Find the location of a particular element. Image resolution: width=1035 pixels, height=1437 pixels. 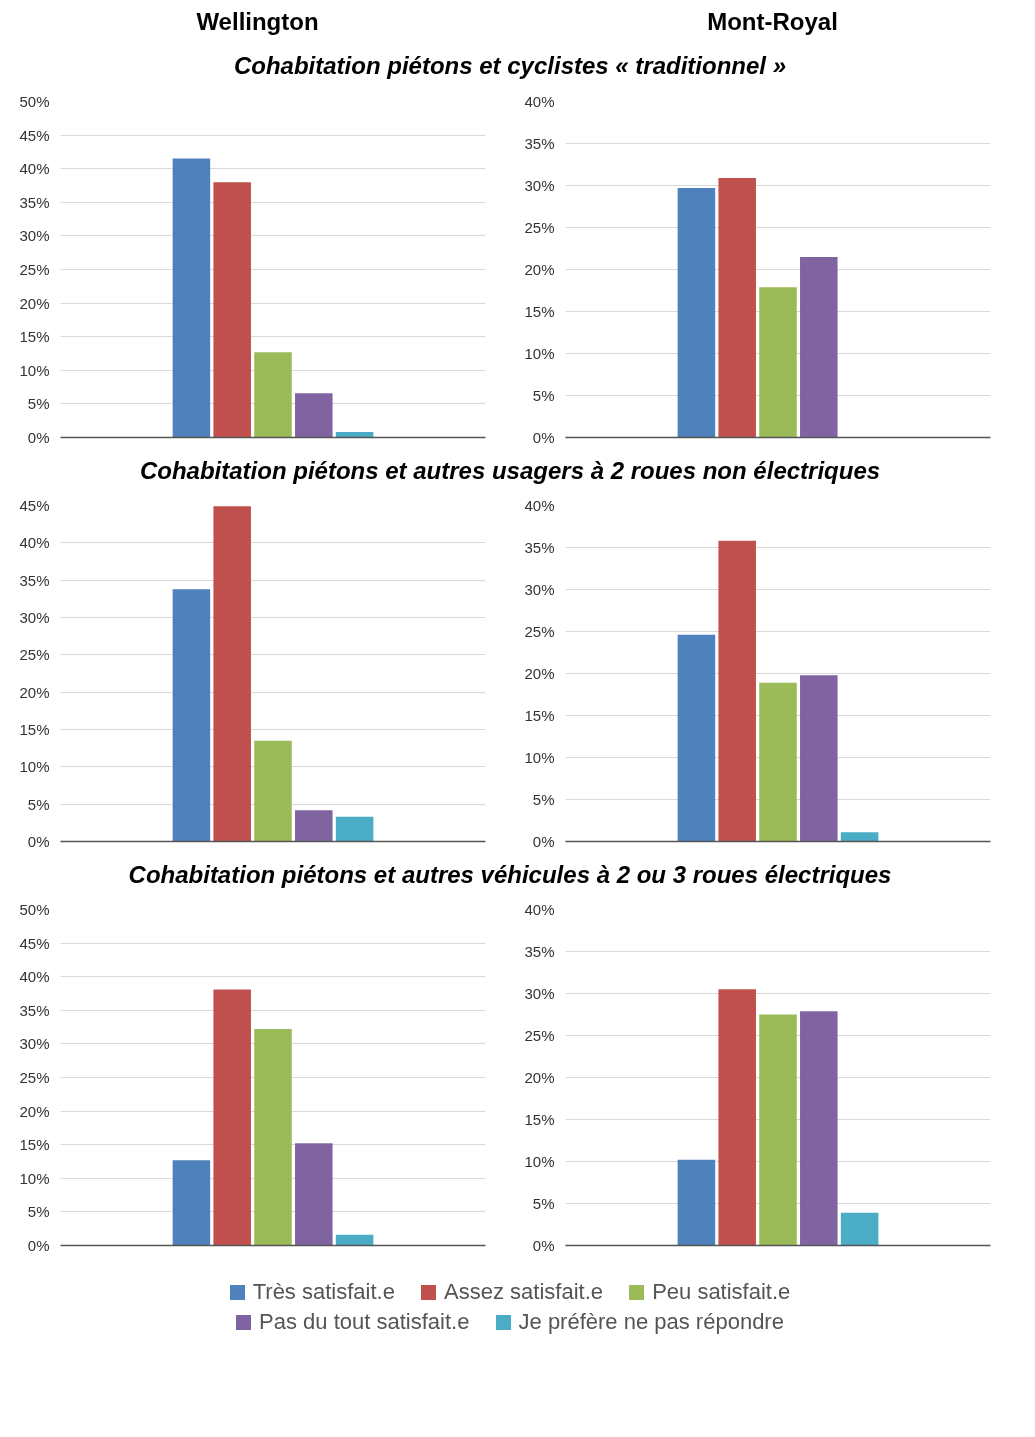

chart-title: Mont-Royal is located at coordinates (772, 22).